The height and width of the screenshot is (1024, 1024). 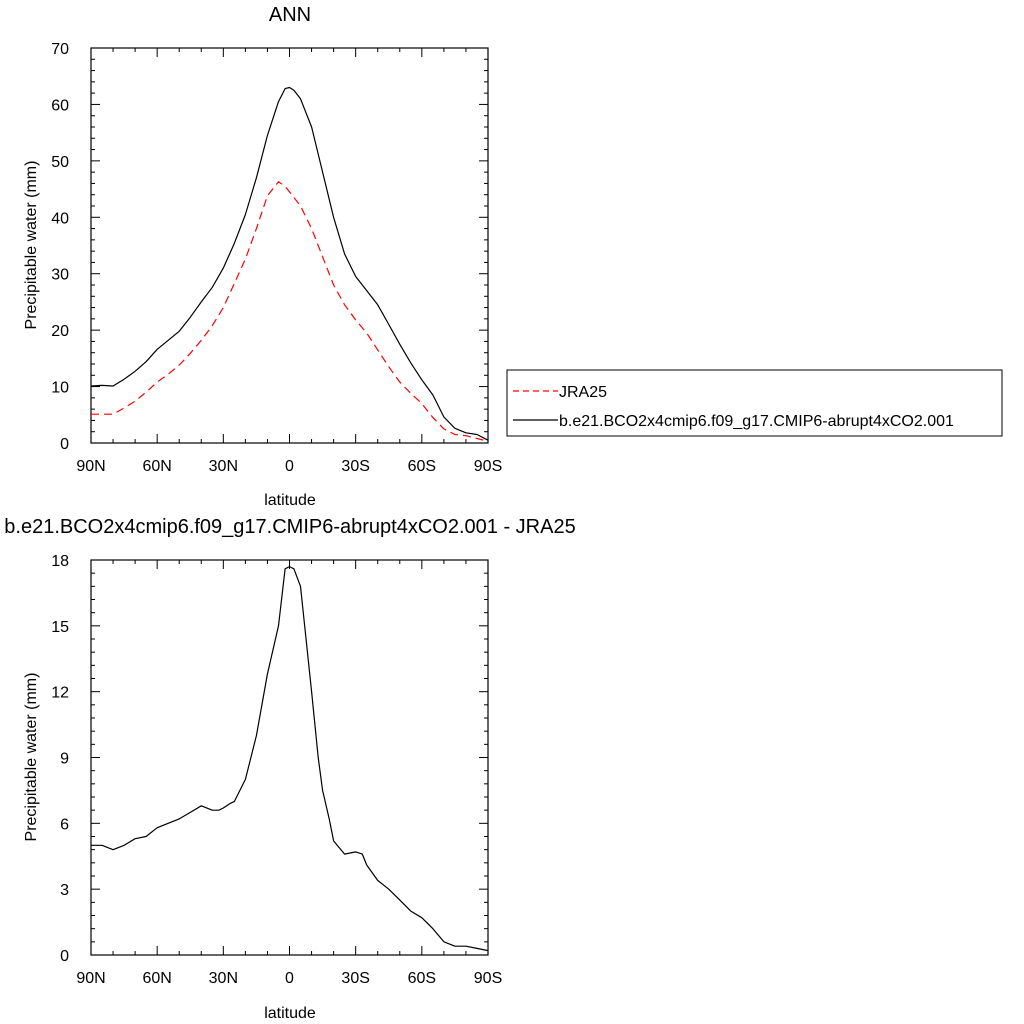 What do you see at coordinates (60, 388) in the screenshot?
I see `y-tick-label: 10` at bounding box center [60, 388].